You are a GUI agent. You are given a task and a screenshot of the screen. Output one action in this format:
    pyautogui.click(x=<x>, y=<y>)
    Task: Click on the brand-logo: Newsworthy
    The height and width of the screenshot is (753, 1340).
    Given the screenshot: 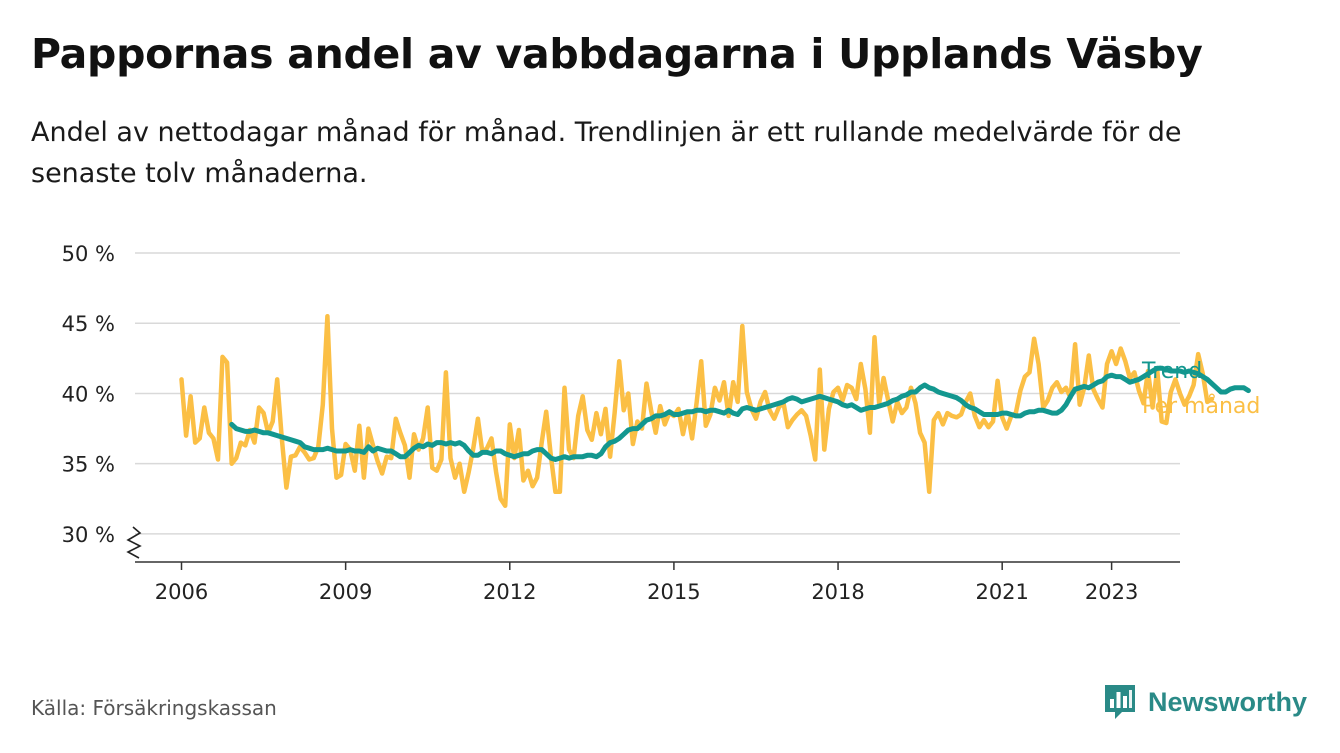 What is the action you would take?
    pyautogui.click(x=1204, y=702)
    